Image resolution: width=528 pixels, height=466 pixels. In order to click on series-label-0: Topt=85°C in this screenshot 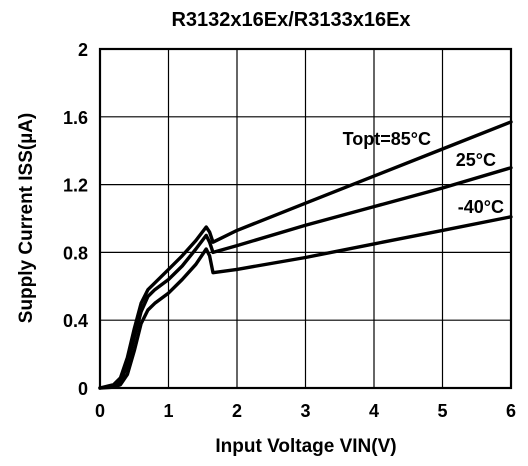, I will do `click(387, 139)`.